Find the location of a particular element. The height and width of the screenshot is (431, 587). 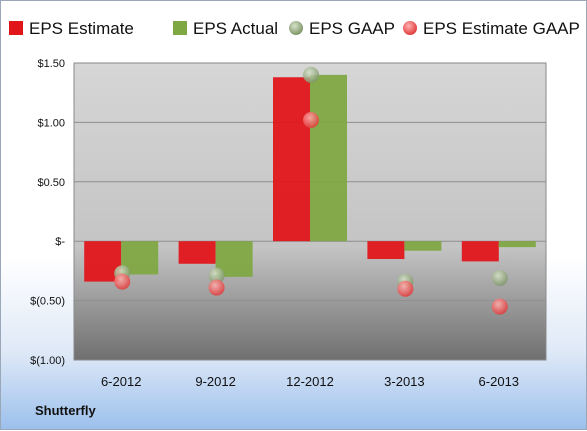

x-category-label: 9-2012 is located at coordinates (215, 381).